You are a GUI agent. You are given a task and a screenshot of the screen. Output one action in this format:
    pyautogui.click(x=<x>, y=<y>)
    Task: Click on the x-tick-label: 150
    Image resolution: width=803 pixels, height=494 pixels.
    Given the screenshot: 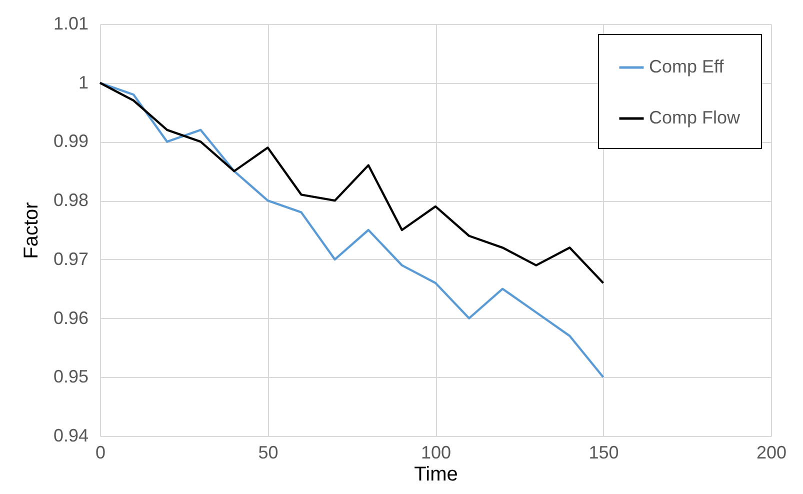 What is the action you would take?
    pyautogui.click(x=603, y=452)
    